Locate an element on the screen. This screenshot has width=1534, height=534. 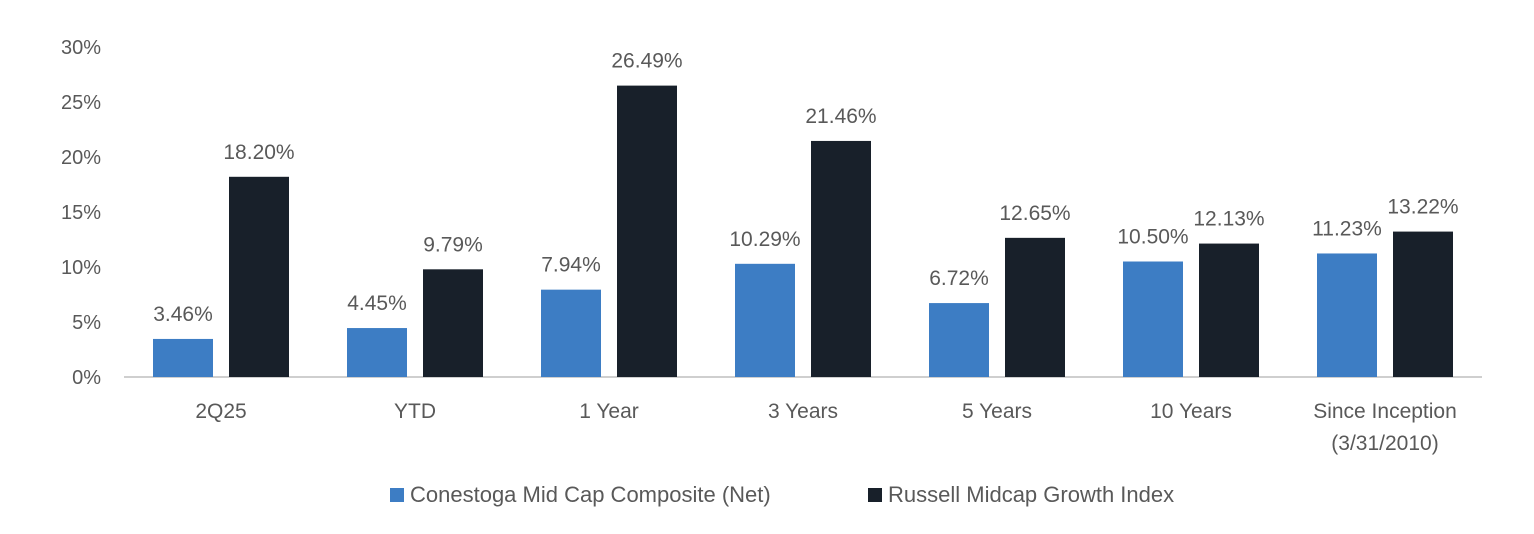
y-tick-label: 15% is located at coordinates (81, 213).